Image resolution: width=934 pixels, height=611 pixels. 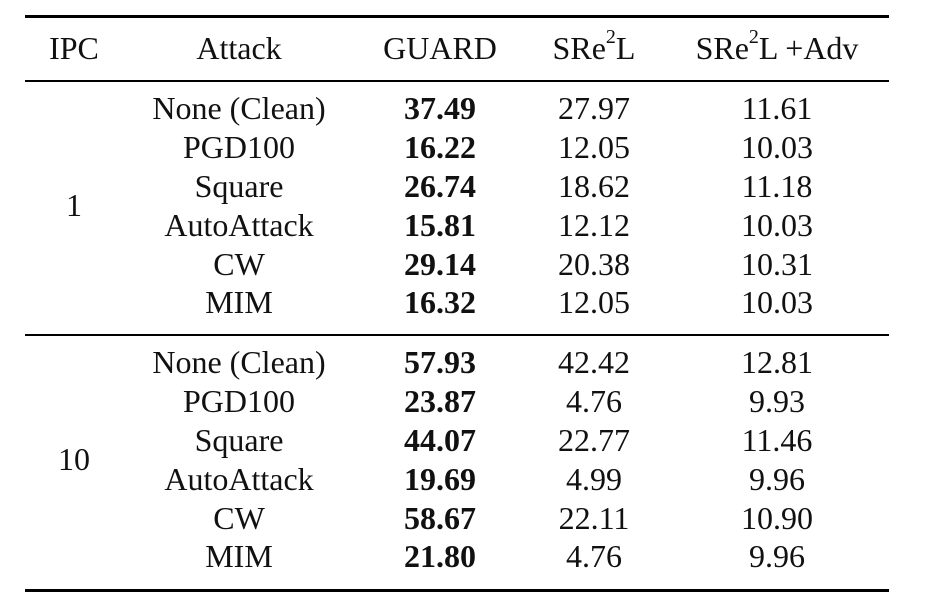 What do you see at coordinates (777, 518) in the screenshot?
I see `sre2l-adv-cell: 10.90` at bounding box center [777, 518].